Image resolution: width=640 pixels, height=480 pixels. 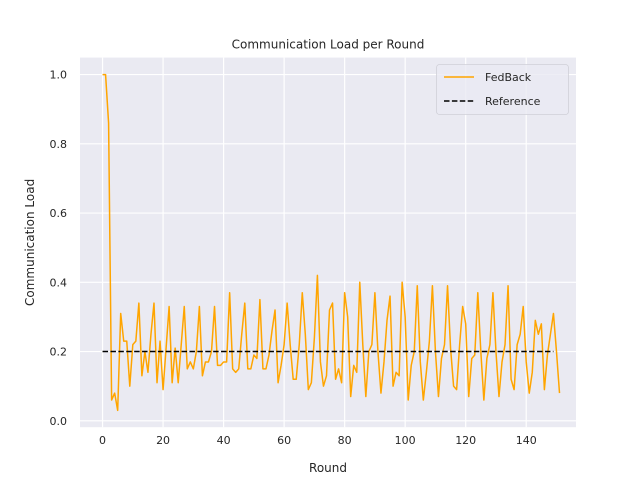 I want to click on x-tick-label: 40, so click(x=224, y=440).